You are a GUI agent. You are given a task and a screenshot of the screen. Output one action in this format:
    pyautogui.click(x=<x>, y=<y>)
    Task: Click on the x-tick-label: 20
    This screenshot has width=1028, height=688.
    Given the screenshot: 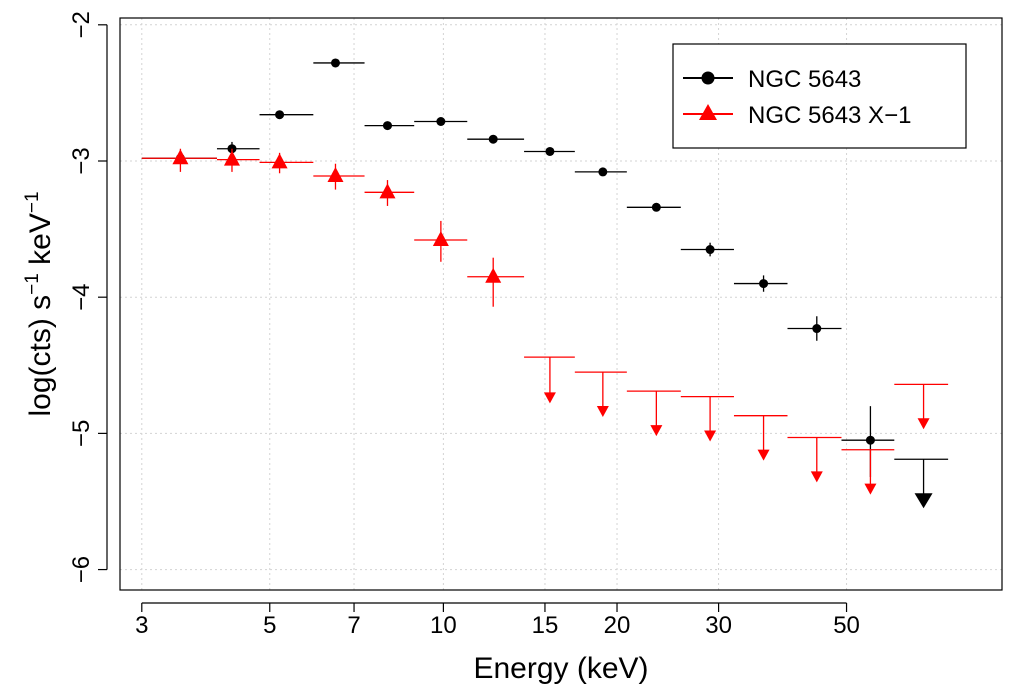 What is the action you would take?
    pyautogui.click(x=617, y=625)
    